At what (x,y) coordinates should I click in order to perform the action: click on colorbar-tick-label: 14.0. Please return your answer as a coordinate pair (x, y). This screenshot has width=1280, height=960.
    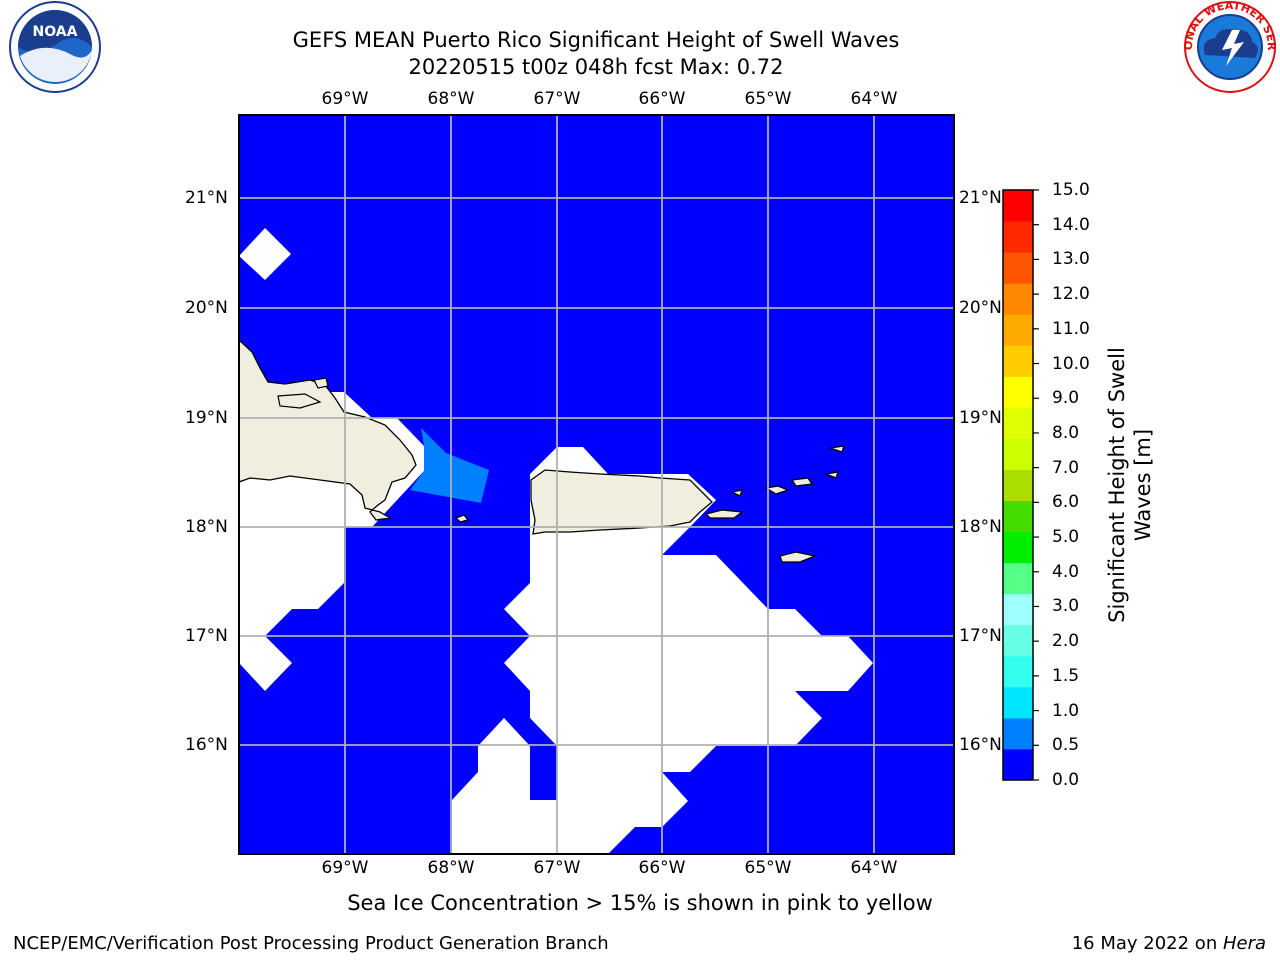
    Looking at the image, I should click on (1071, 224).